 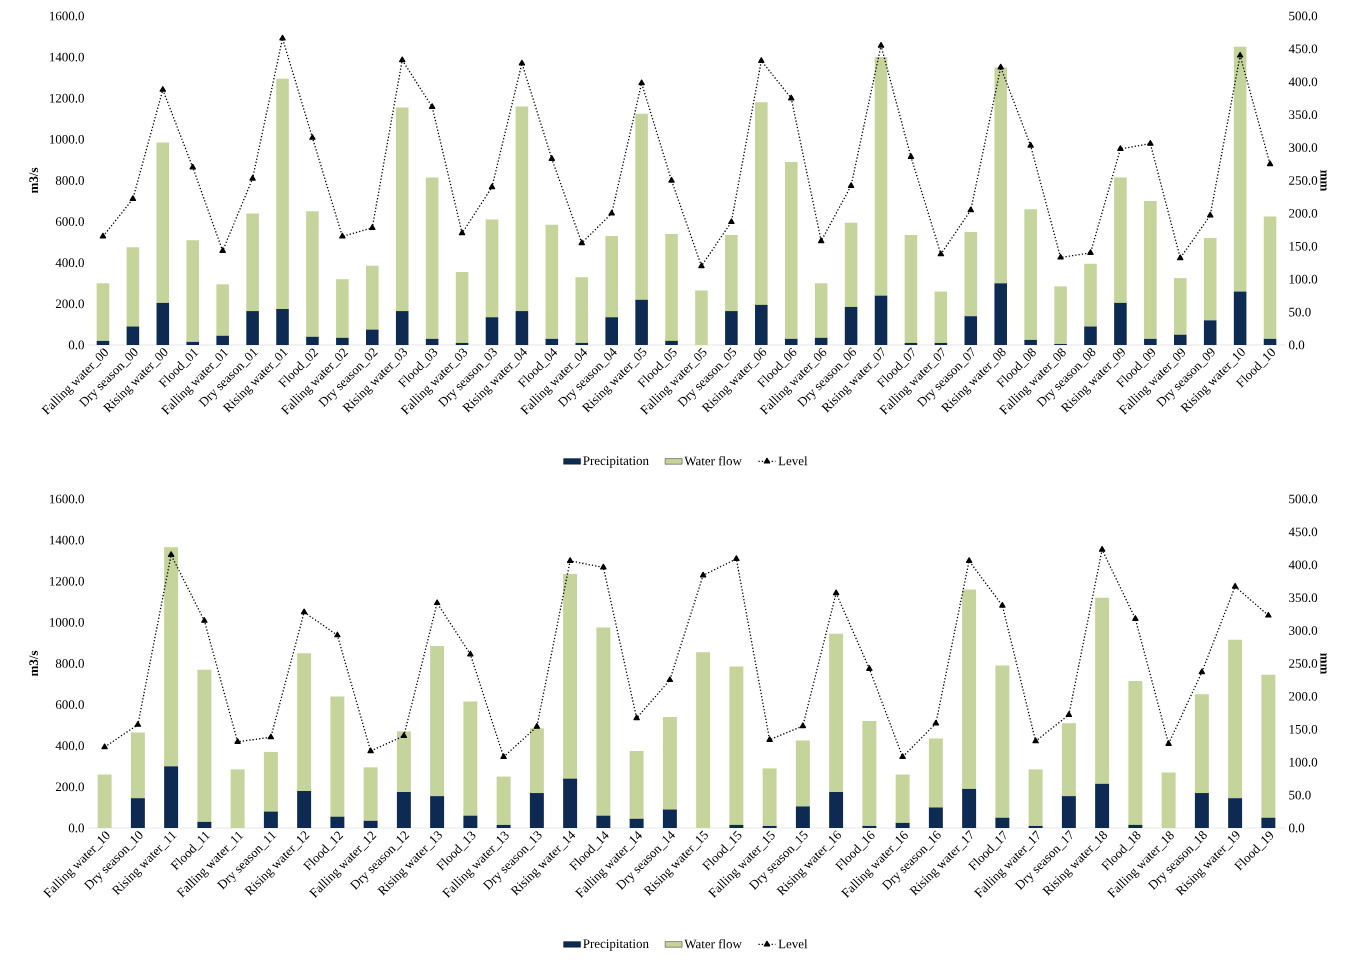 What do you see at coordinates (1303, 115) in the screenshot?
I see `y2-tick-label: 350.0` at bounding box center [1303, 115].